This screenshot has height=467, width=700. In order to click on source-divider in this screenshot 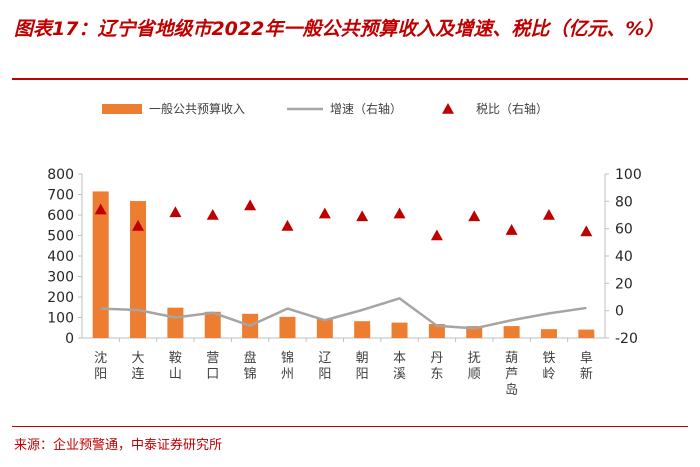, I will do `click(350, 426)`.